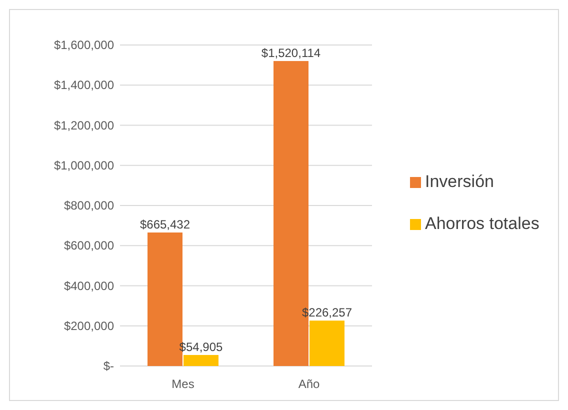  Describe the element at coordinates (183, 384) in the screenshot. I see `x-tick-label: Mes` at that location.